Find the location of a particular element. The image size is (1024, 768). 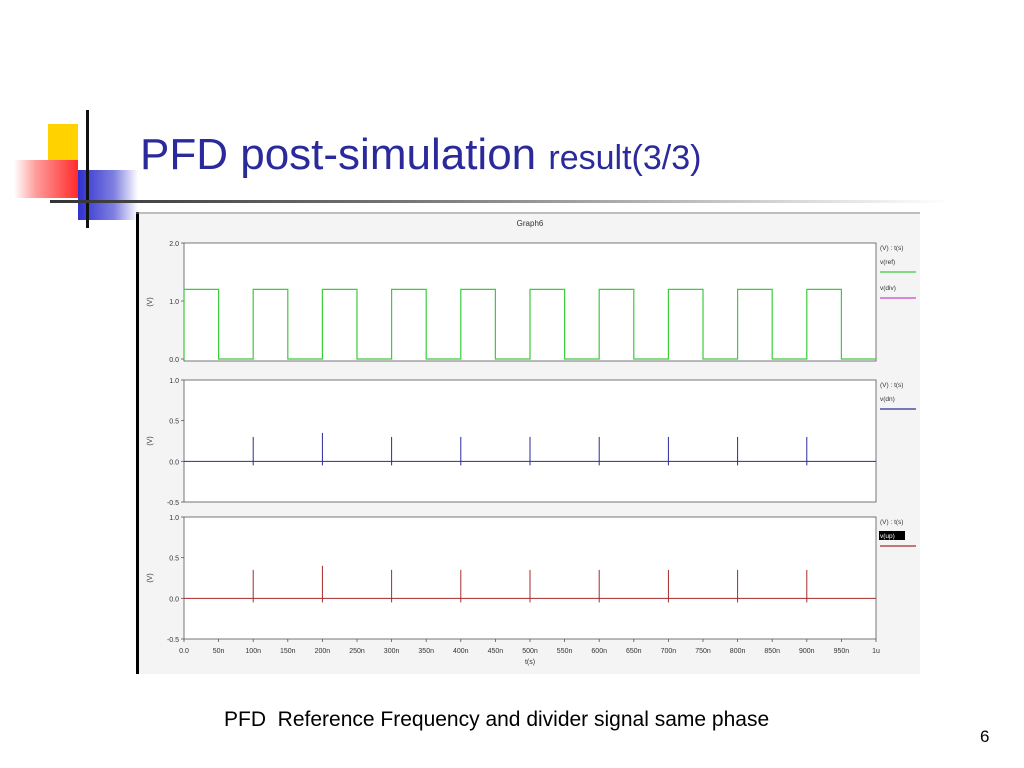

slide-deco-vertical-line is located at coordinates (87, 169).